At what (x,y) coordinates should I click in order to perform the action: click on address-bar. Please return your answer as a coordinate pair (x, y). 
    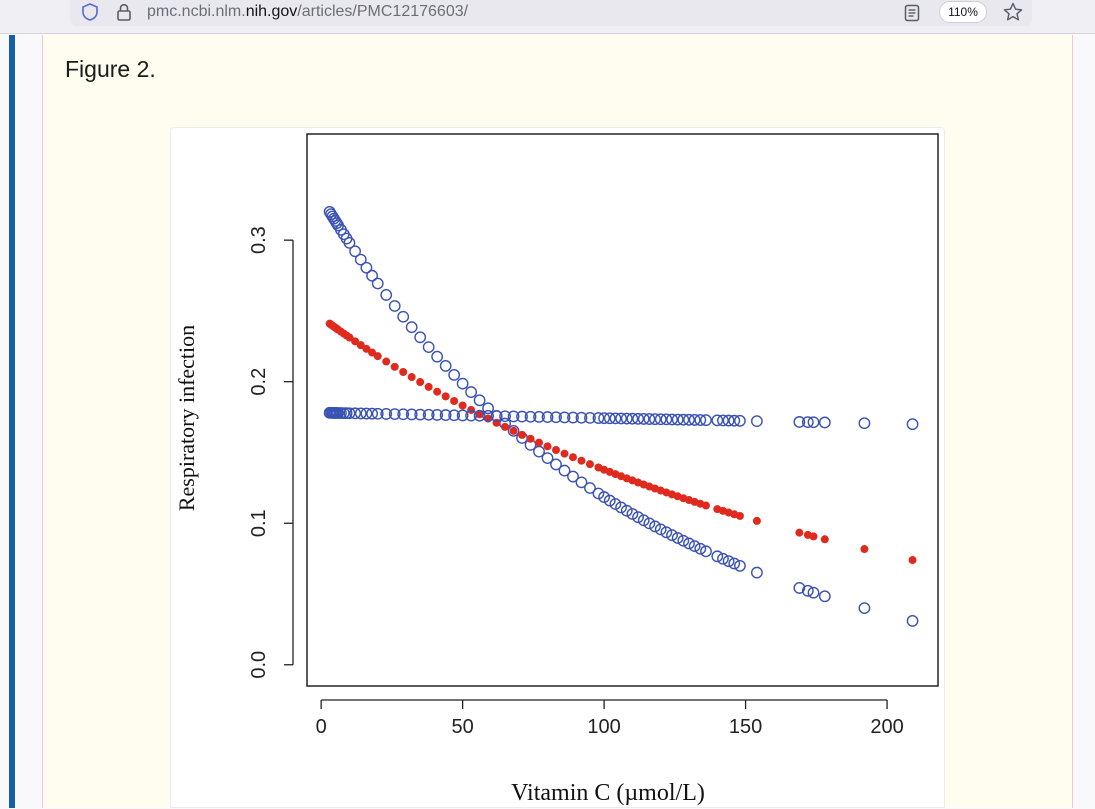
    Looking at the image, I should click on (551, 13).